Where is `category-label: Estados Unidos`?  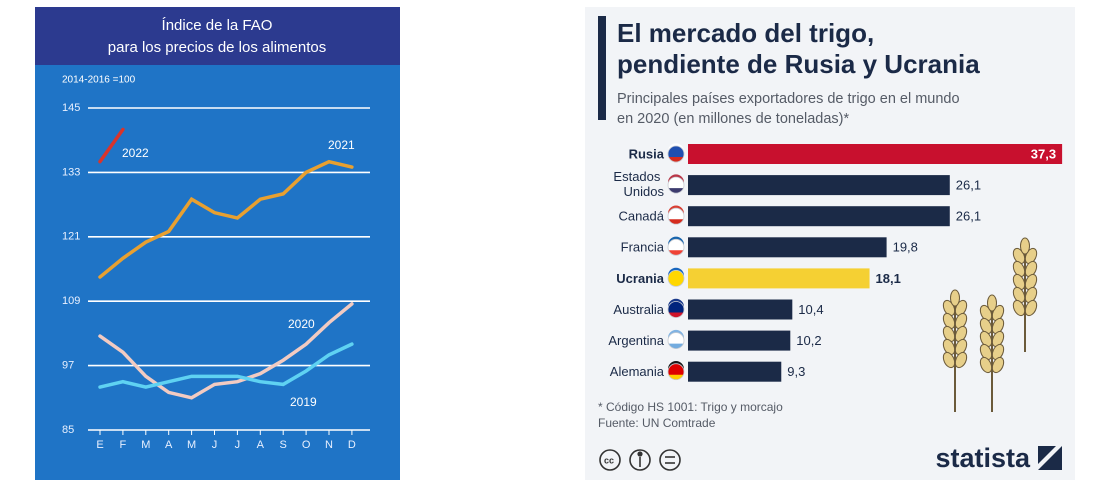 category-label: Estados Unidos is located at coordinates (638, 185).